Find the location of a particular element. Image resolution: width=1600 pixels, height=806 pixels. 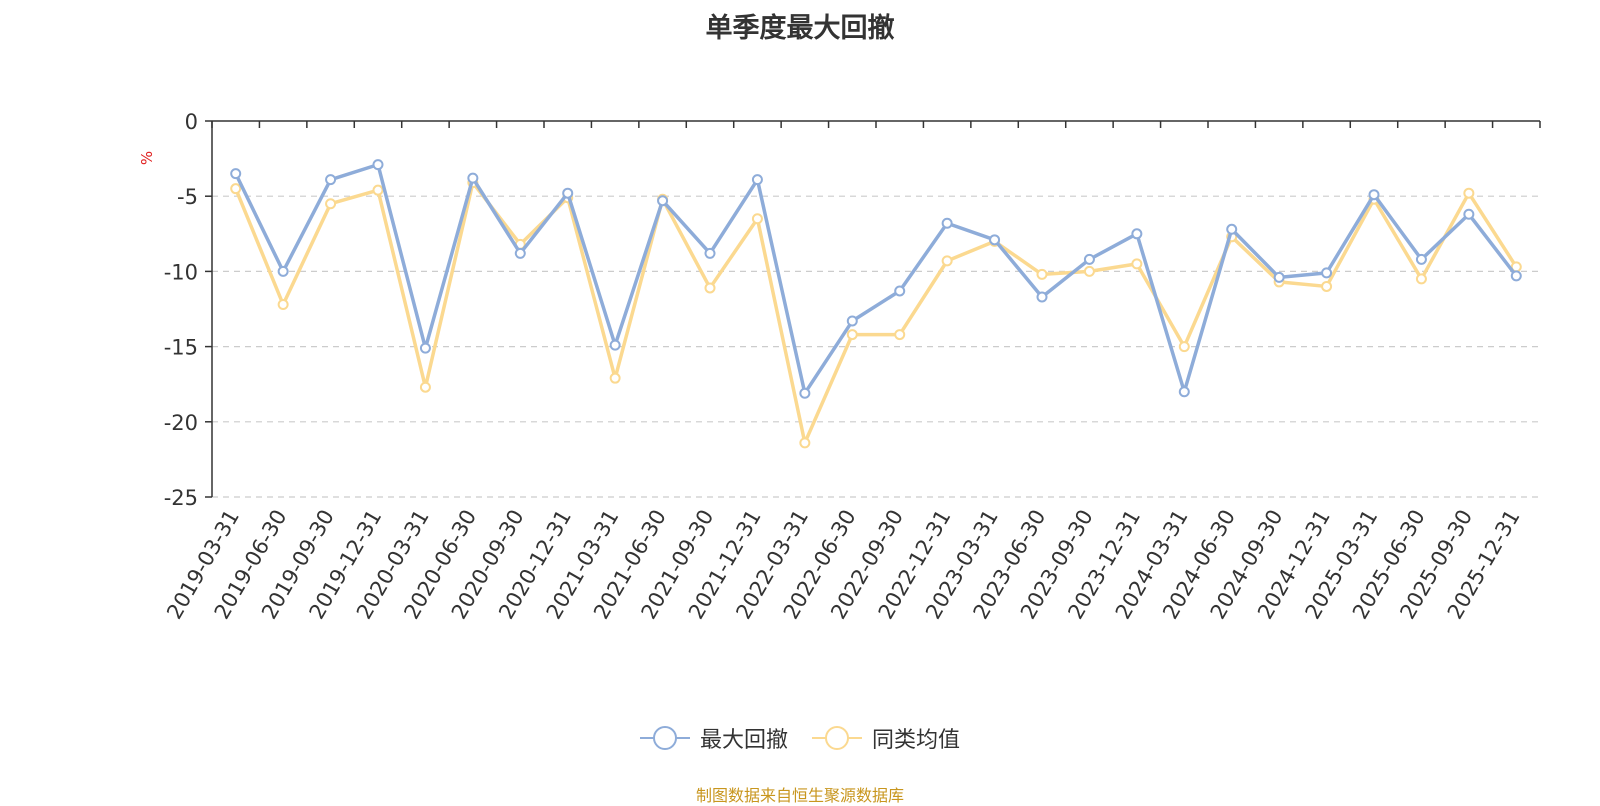

y-axis-label: % is located at coordinates (147, 158).